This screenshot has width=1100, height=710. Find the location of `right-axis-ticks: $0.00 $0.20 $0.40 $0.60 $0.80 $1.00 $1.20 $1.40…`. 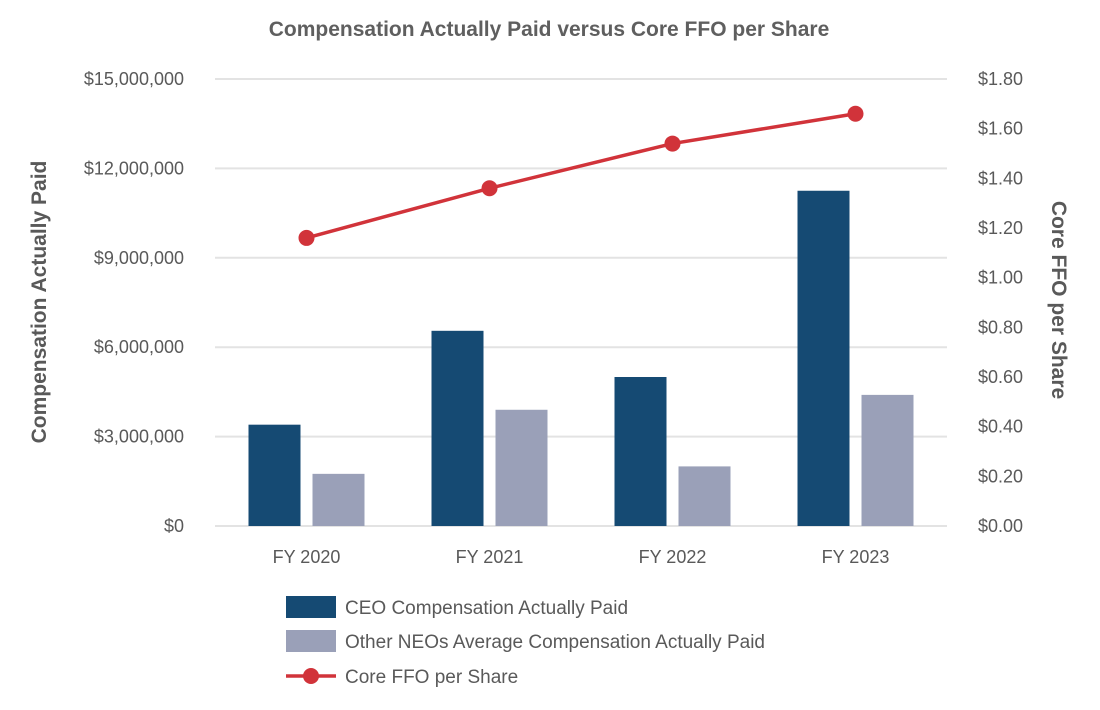

right-axis-ticks: $0.00 $0.20 $0.40 $0.60 $0.80 $1.00 $1.20 $1.40… is located at coordinates (1000, 302).